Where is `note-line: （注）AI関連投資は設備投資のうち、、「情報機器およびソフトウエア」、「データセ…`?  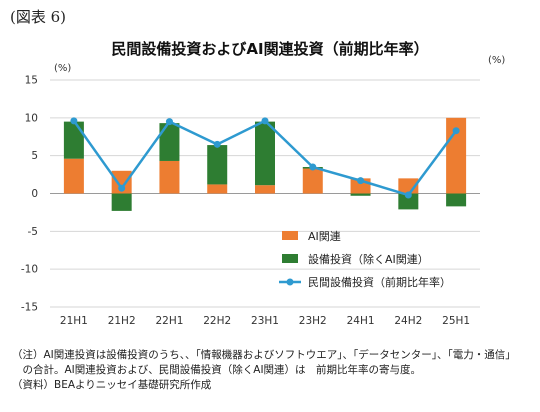
note-line: （注）AI関連投資は設備投資のうち、、「情報機器およびソフトウエア」、「データセ… is located at coordinates (264, 355).